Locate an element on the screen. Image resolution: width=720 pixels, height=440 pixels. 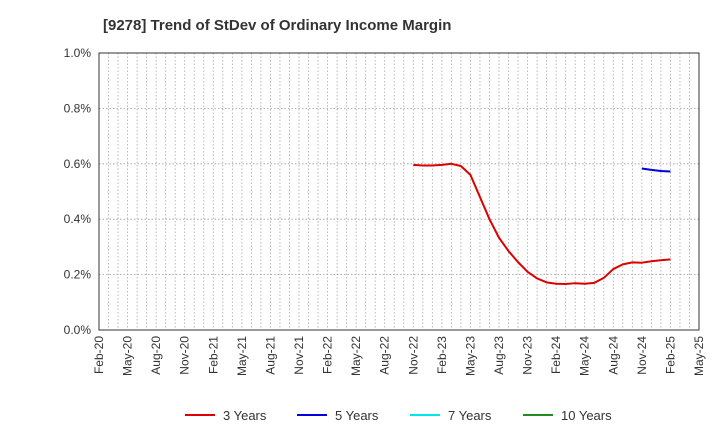
x-tick-label: May-25 is located at coordinates (699, 356).